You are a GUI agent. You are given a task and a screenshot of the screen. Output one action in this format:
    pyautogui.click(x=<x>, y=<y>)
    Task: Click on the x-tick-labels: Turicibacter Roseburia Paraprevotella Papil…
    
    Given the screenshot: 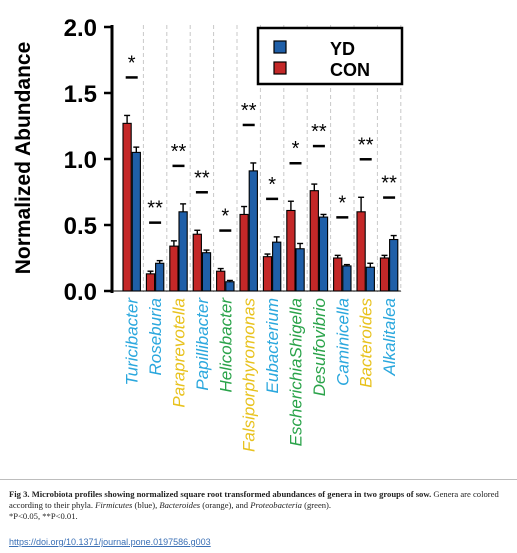 What is the action you would take?
    pyautogui.click(x=261, y=374)
    